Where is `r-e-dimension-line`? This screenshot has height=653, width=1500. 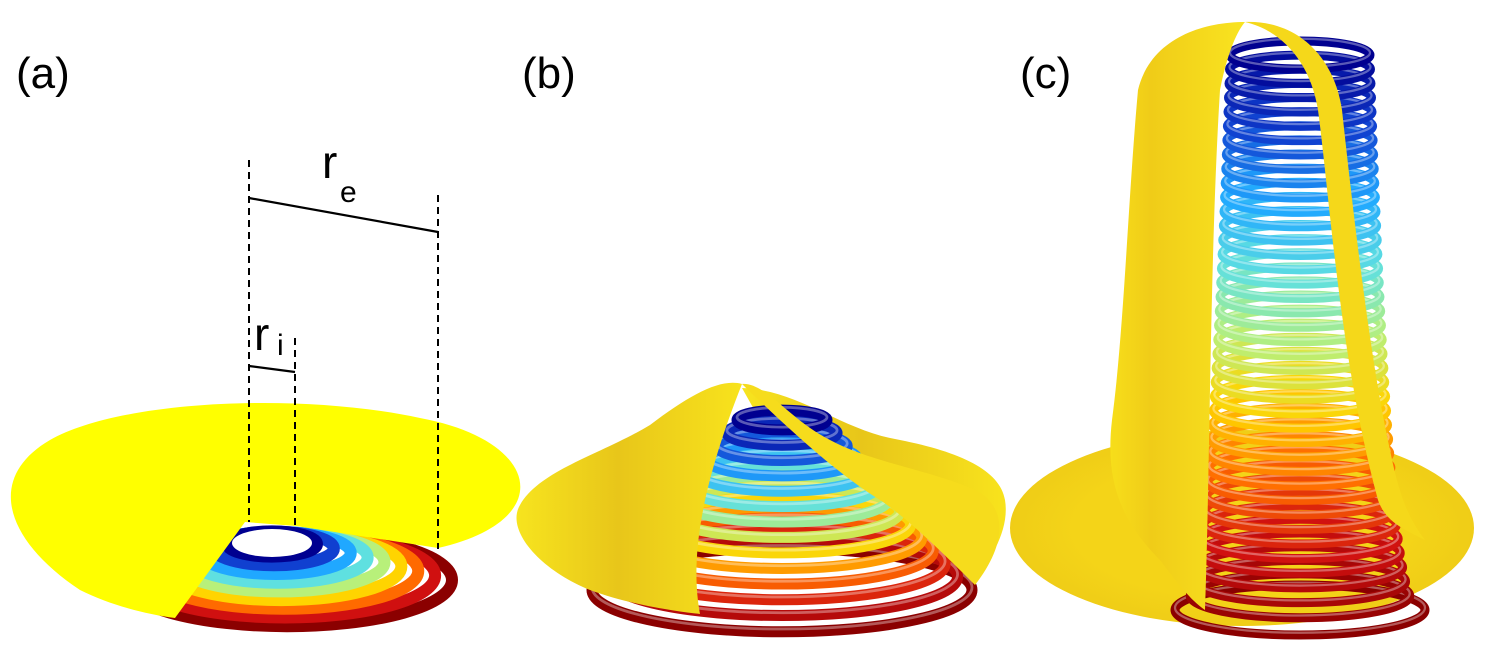
r-e-dimension-line is located at coordinates (343, 215).